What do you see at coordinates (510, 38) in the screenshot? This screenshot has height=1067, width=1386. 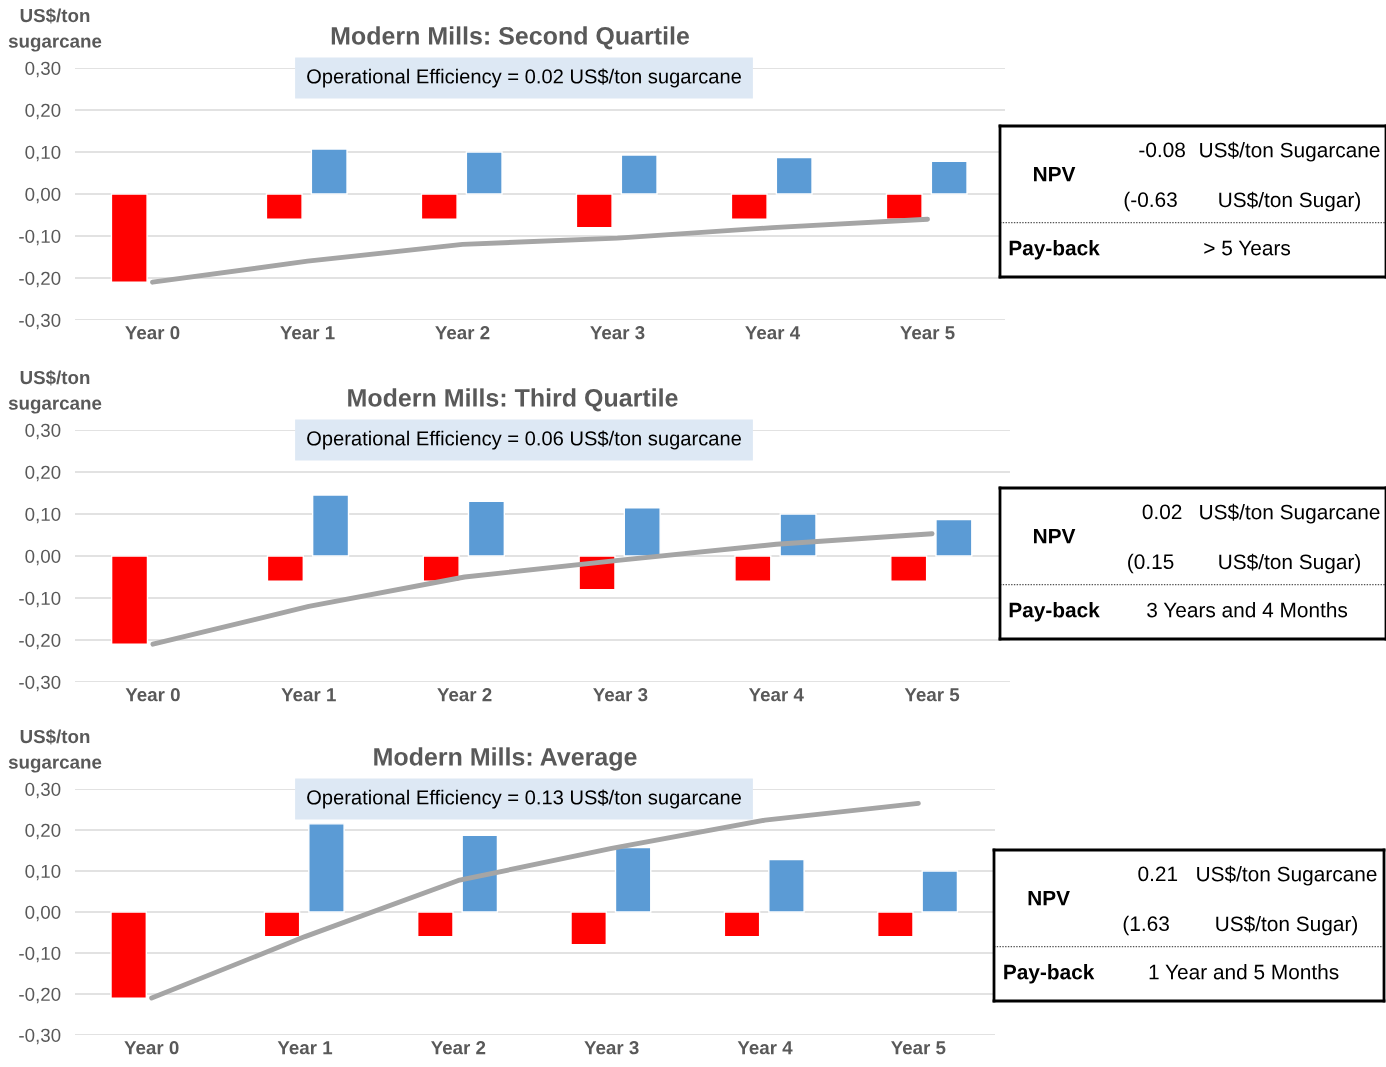 I see `chart-title: Modern Mills: Second Quartile` at bounding box center [510, 38].